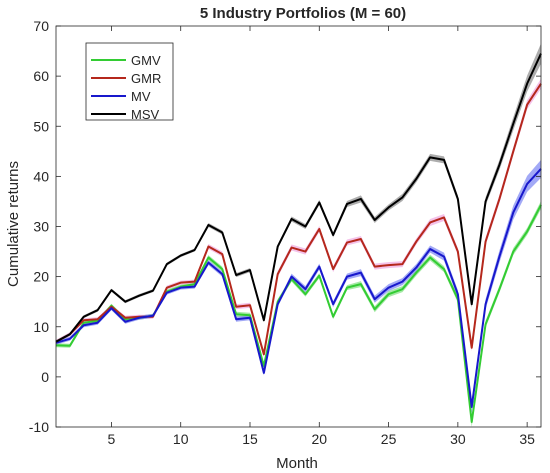  Describe the element at coordinates (389, 439) in the screenshot. I see `x-tick-label: 25` at that location.